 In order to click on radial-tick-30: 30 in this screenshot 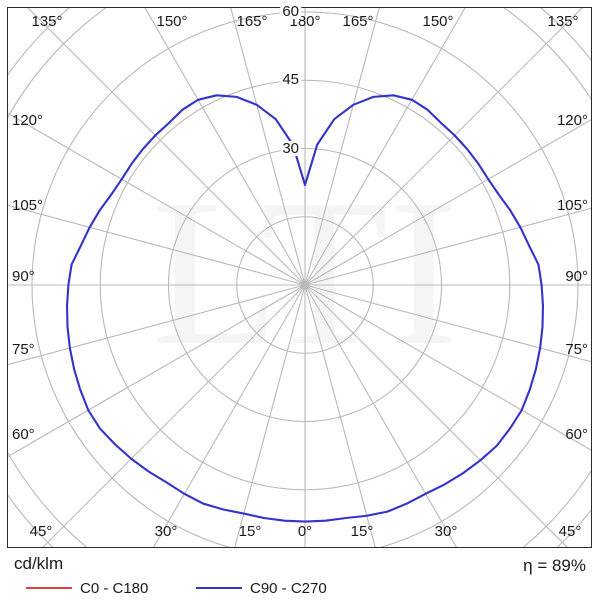, I will do `click(290, 148)`.